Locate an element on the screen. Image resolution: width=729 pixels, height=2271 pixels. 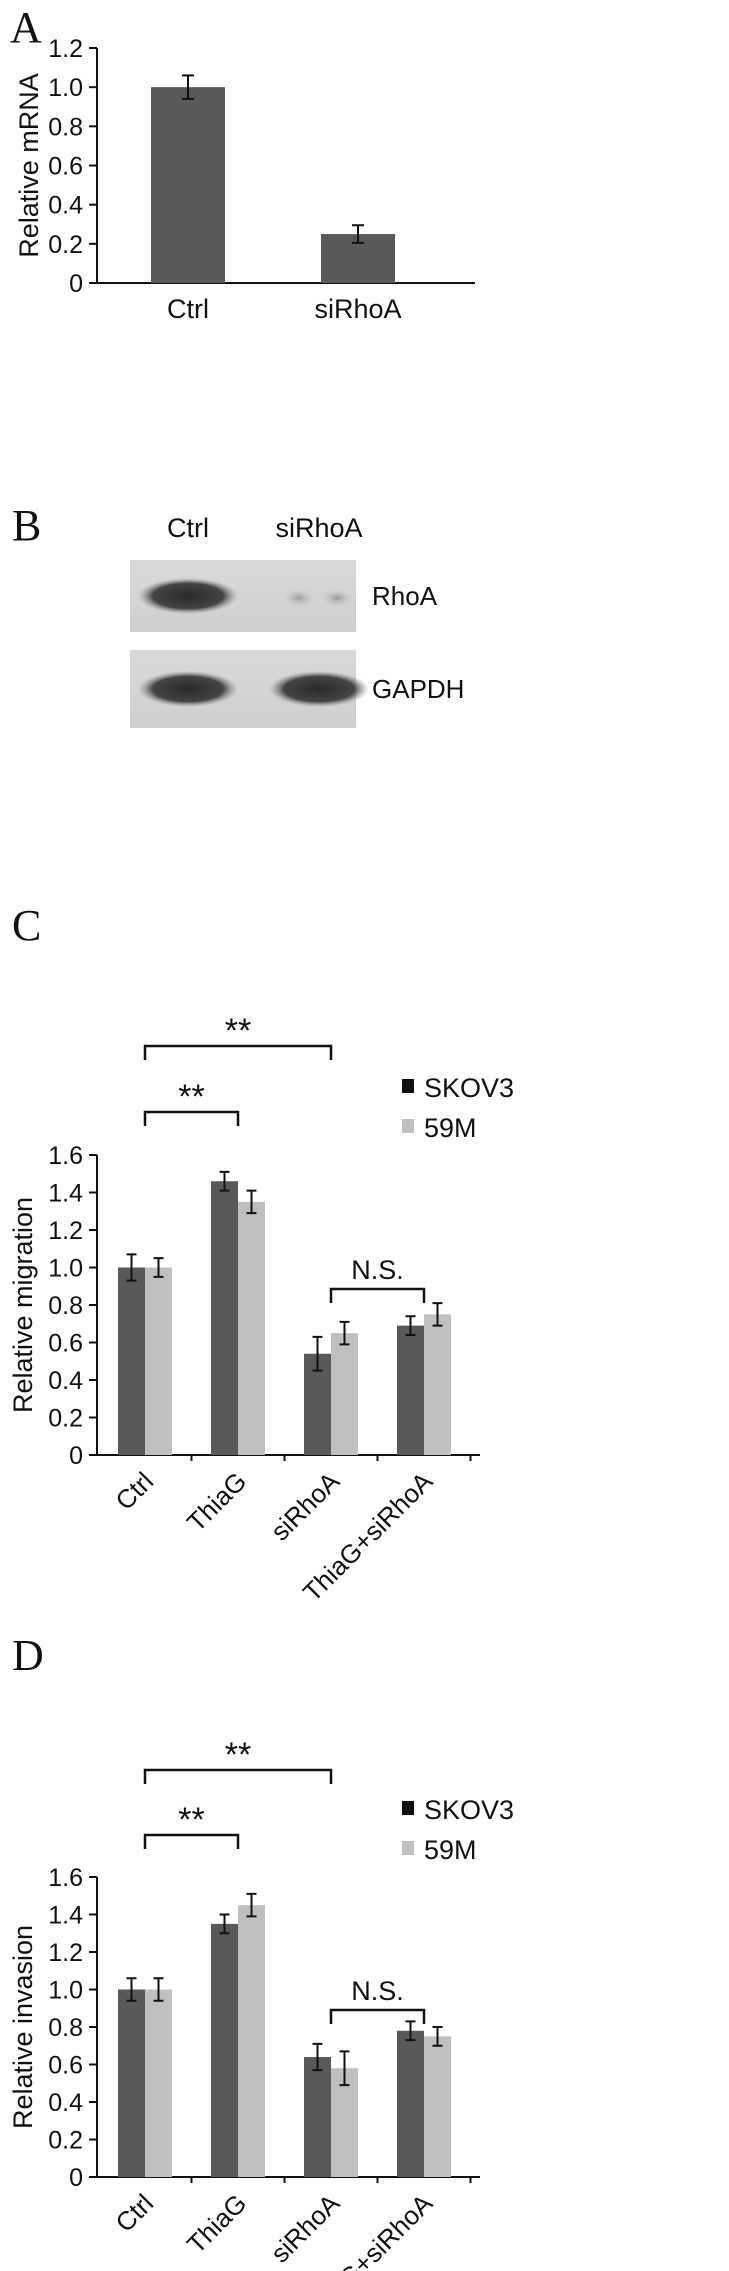
panel-b-letter: B is located at coordinates (27, 525).